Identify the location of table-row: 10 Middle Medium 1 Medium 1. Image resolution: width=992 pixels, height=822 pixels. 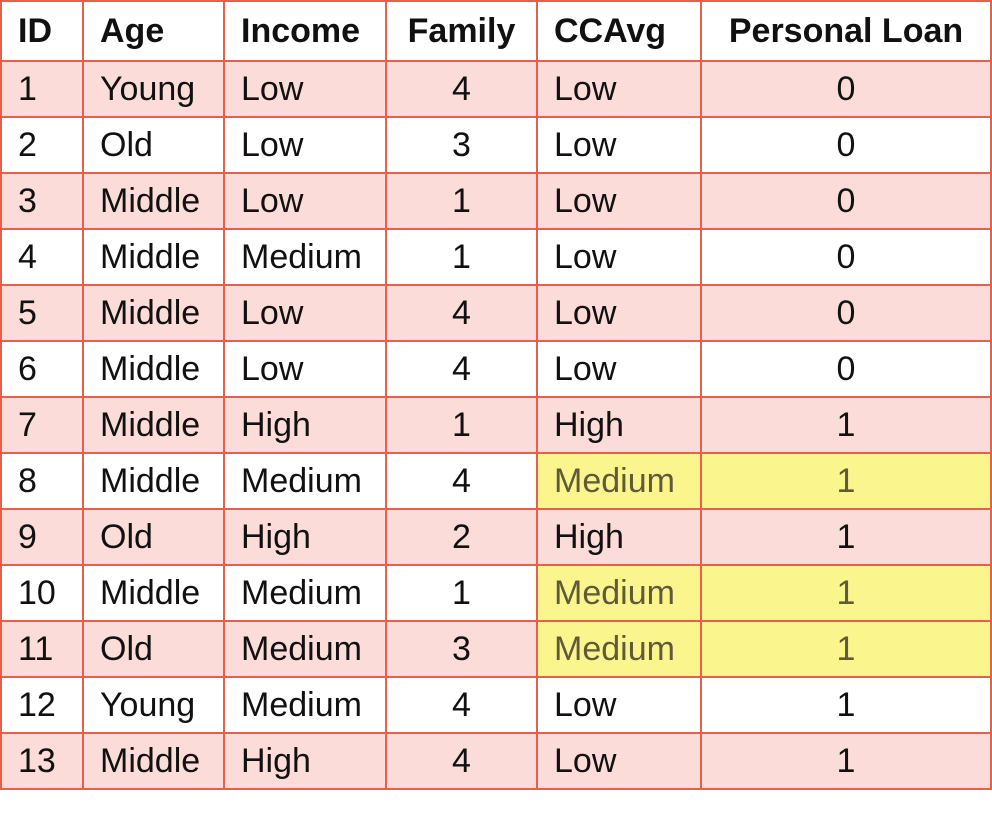
(496, 593).